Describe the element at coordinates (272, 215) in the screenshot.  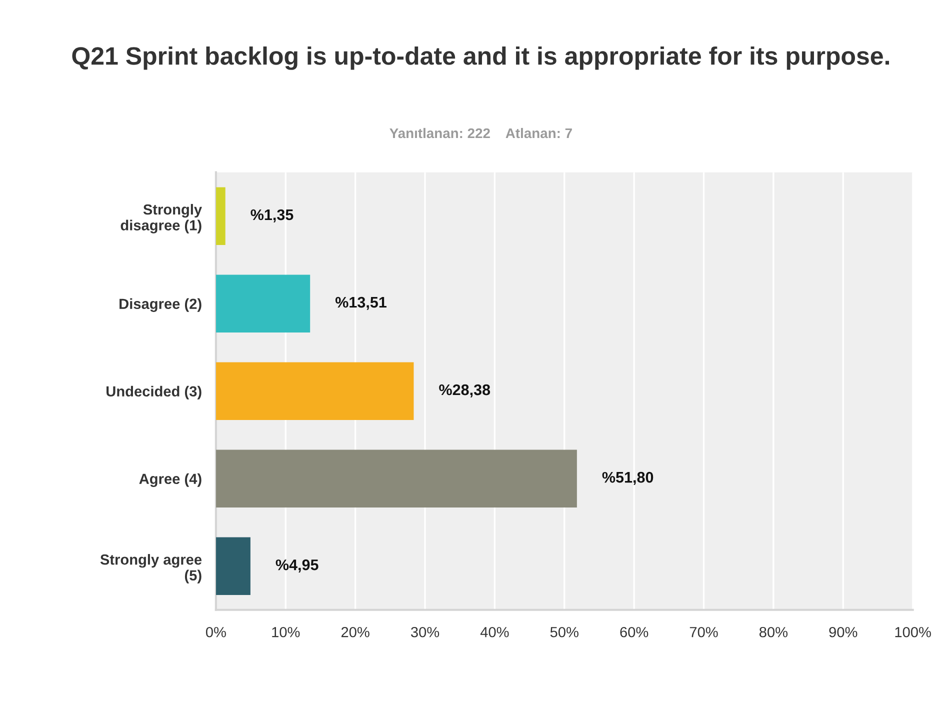
I see `data-label: %1,35` at that location.